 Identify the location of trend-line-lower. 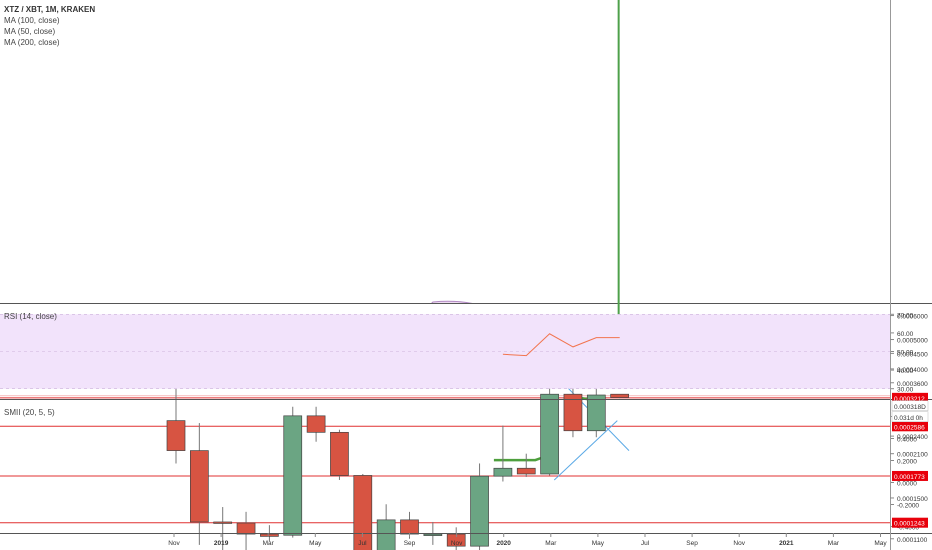
(585, 450).